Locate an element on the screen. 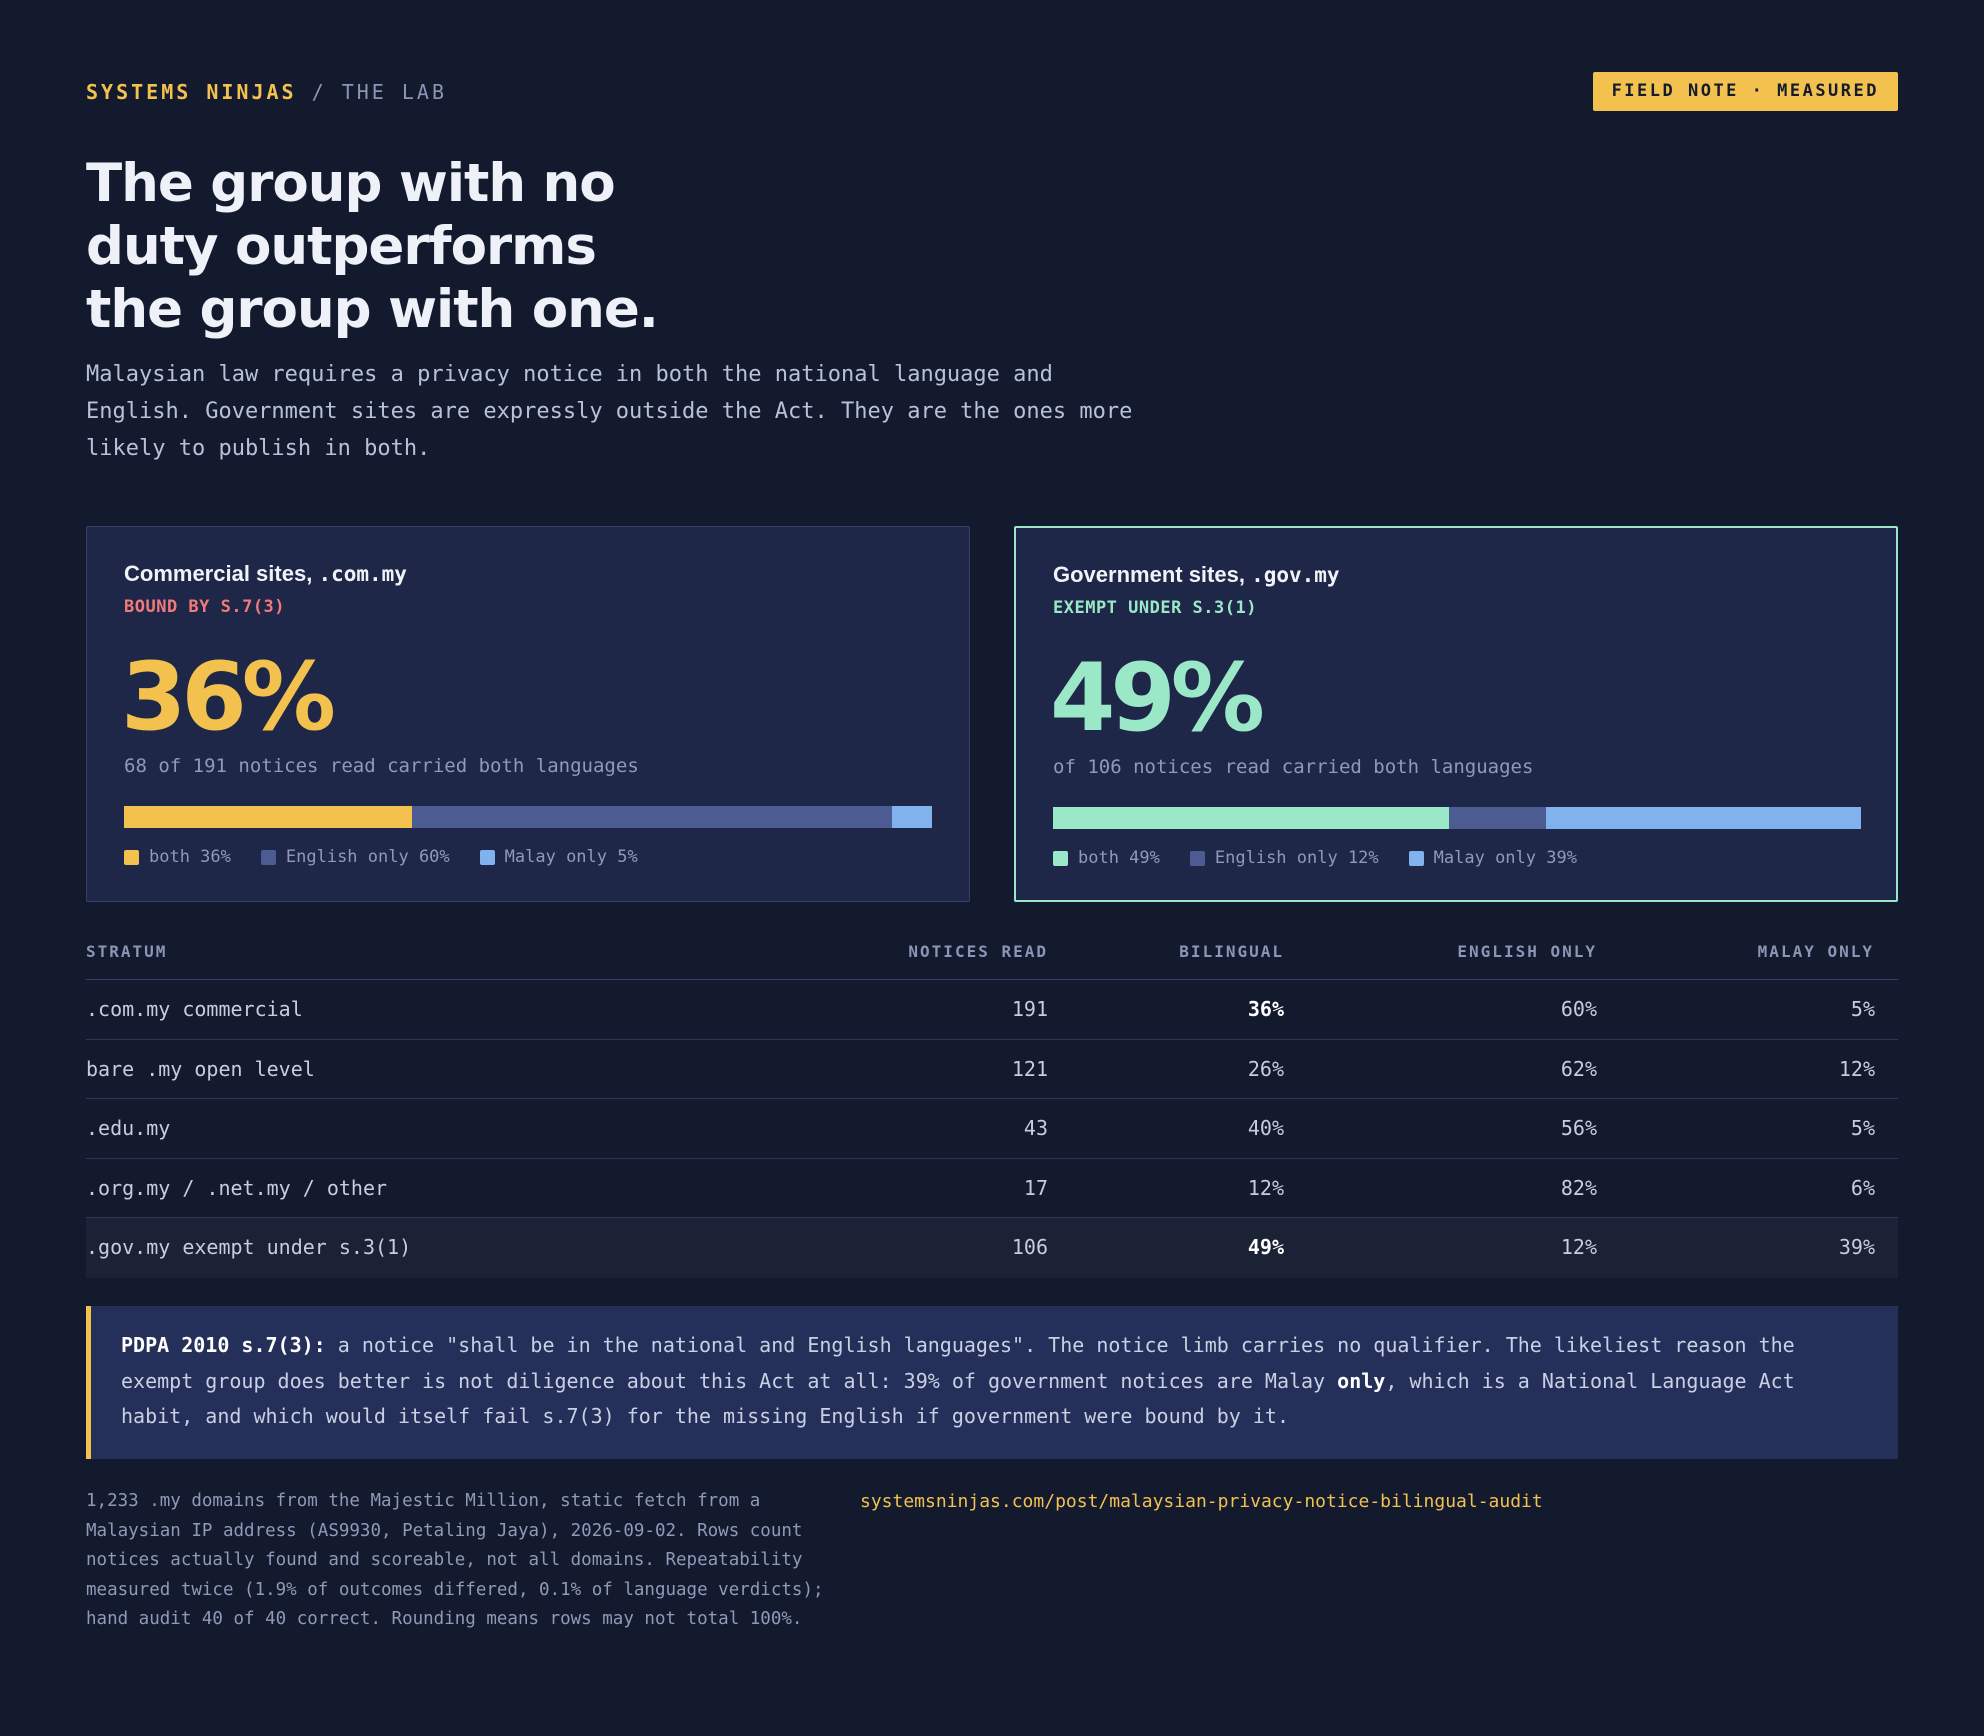  cell-notices-read: 106 is located at coordinates (1029, 1247).